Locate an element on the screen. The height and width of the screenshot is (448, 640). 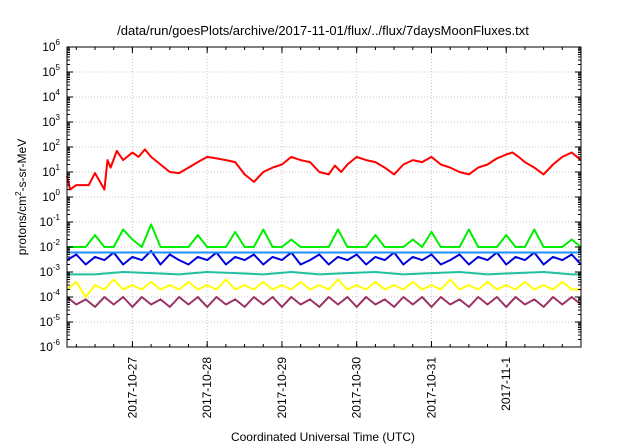
y-tick-label: 10⁵ is located at coordinates (51, 71).